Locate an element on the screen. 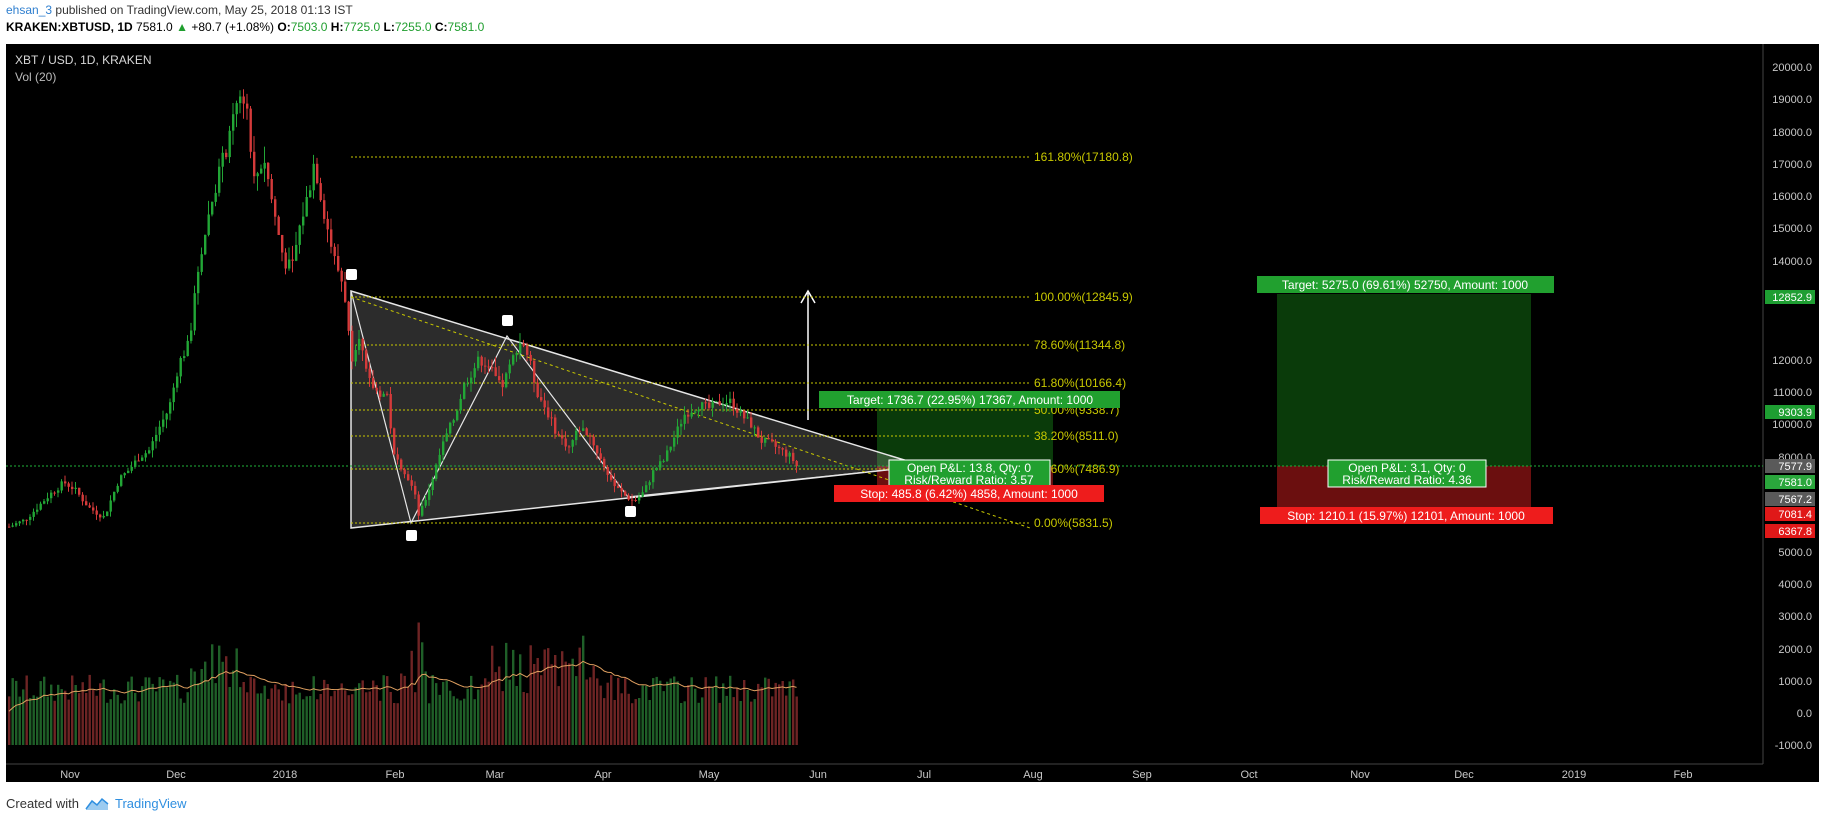 The height and width of the screenshot is (820, 1824). price-change: +80.7 (+1.08%) is located at coordinates (233, 27).